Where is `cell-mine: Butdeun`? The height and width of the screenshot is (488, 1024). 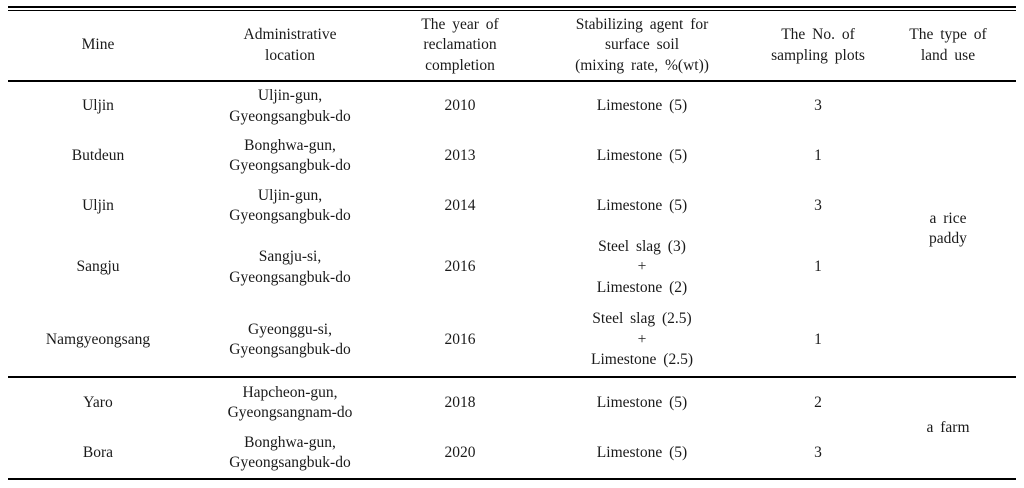 cell-mine: Butdeun is located at coordinates (98, 155).